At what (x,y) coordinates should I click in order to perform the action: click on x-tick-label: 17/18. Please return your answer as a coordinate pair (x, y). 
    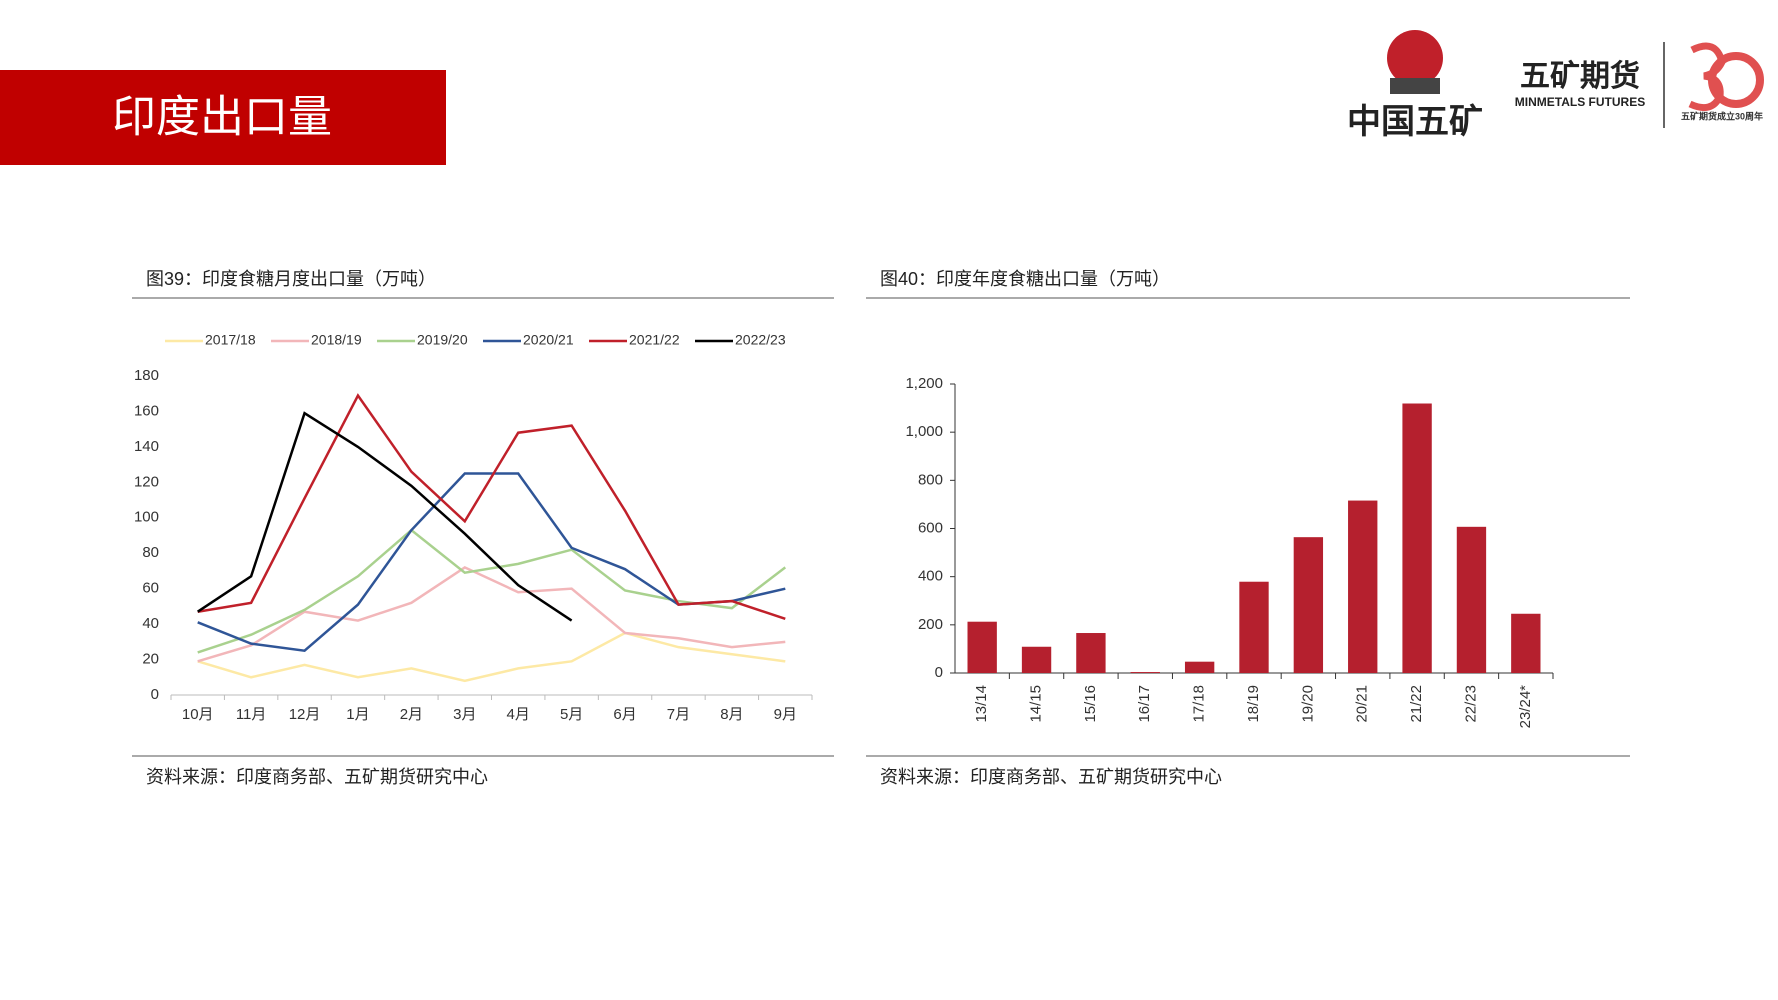
    Looking at the image, I should click on (1199, 704).